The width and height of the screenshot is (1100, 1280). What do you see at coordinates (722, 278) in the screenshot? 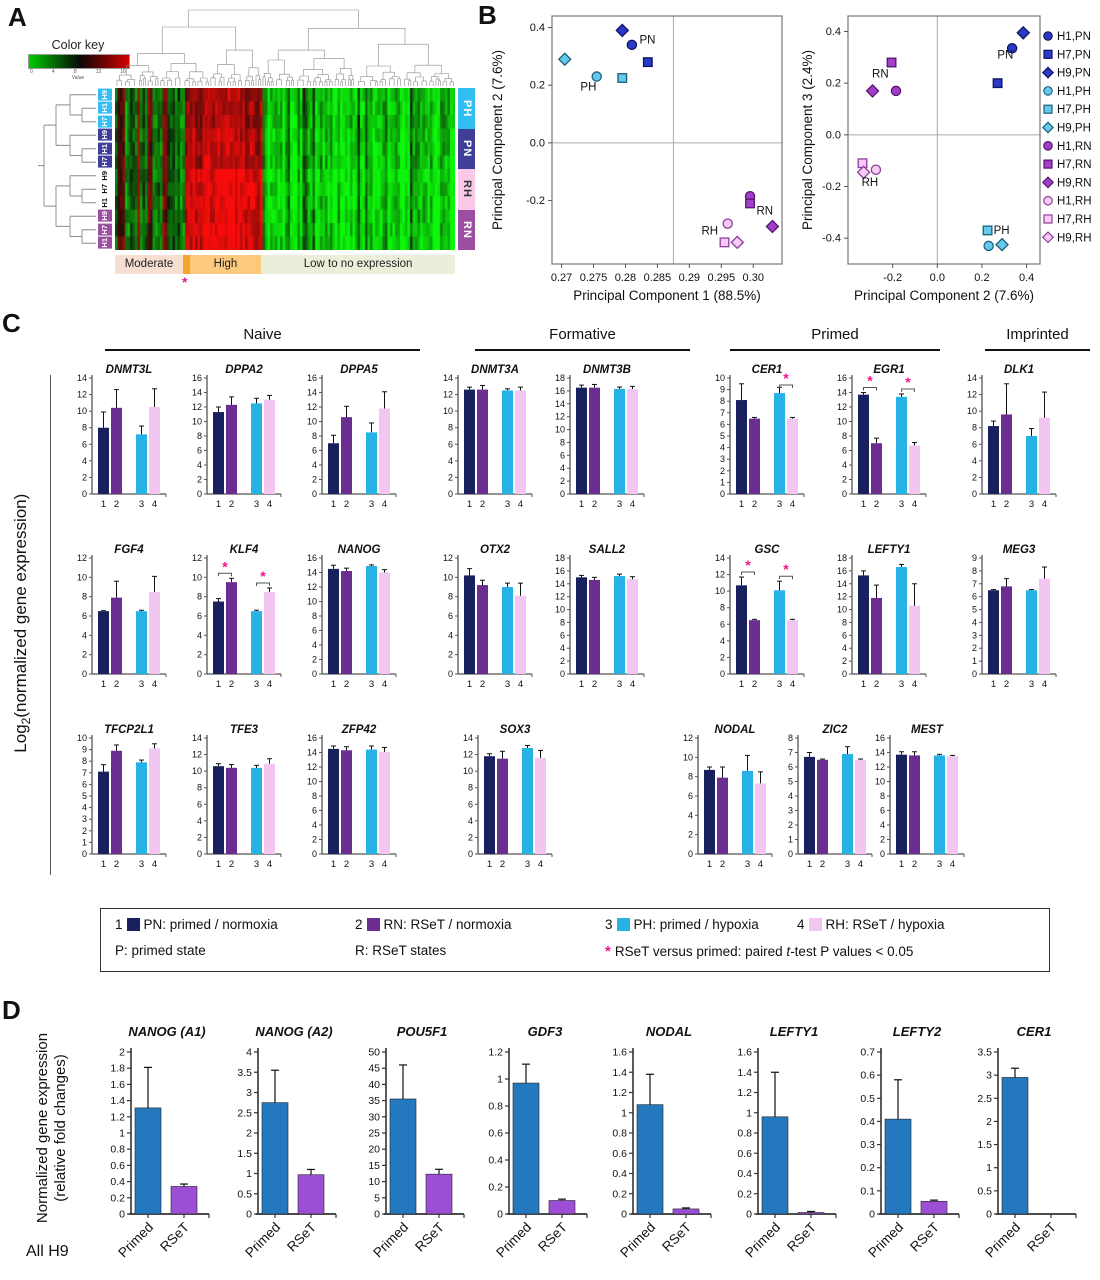
I see `x-tick-label: 0.295` at bounding box center [722, 278].